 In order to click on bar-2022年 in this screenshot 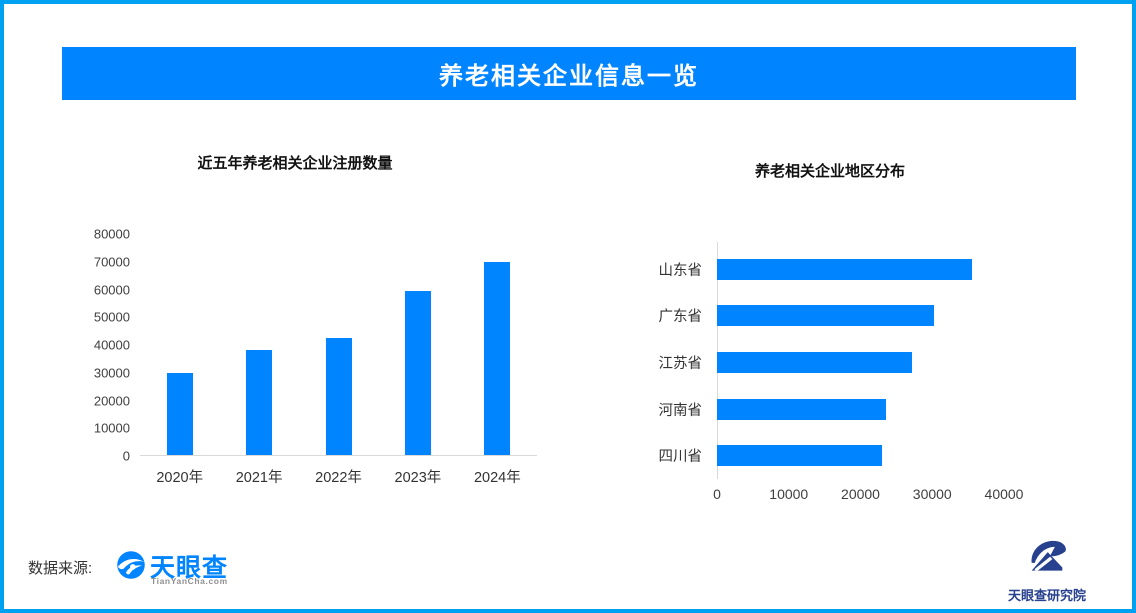, I will do `click(338, 396)`.